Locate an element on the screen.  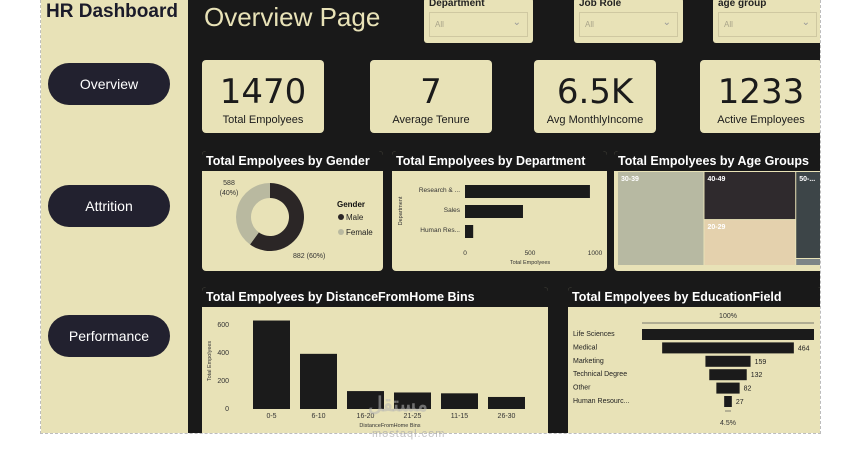
slicer-label: age group is located at coordinates (742, 4).